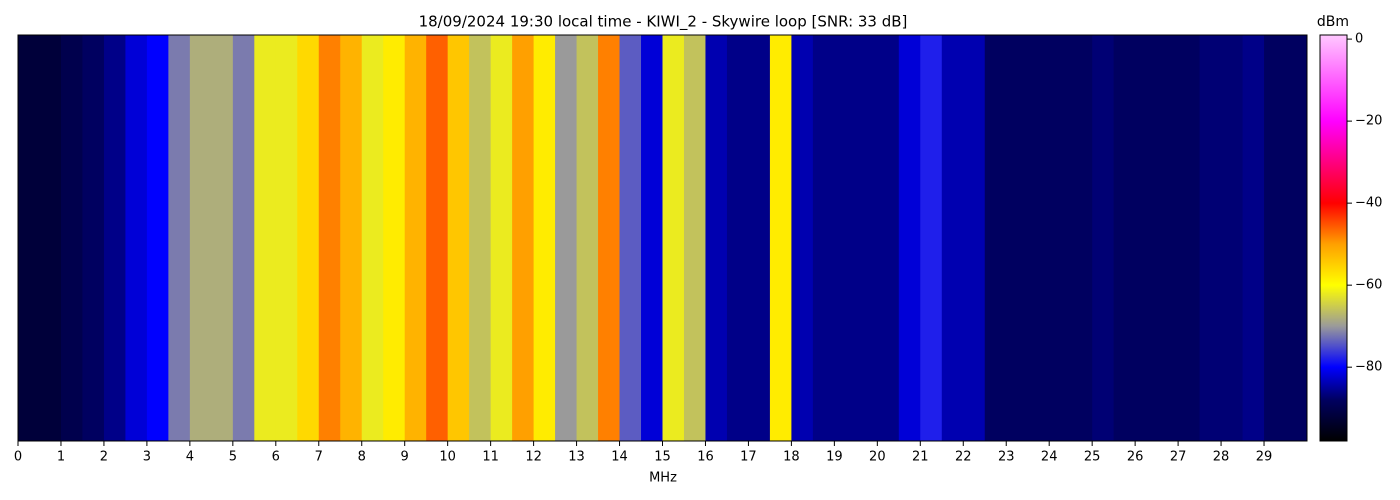 The image size is (1400, 500). Describe the element at coordinates (233, 457) in the screenshot. I see `x-tick-label: 5` at that location.